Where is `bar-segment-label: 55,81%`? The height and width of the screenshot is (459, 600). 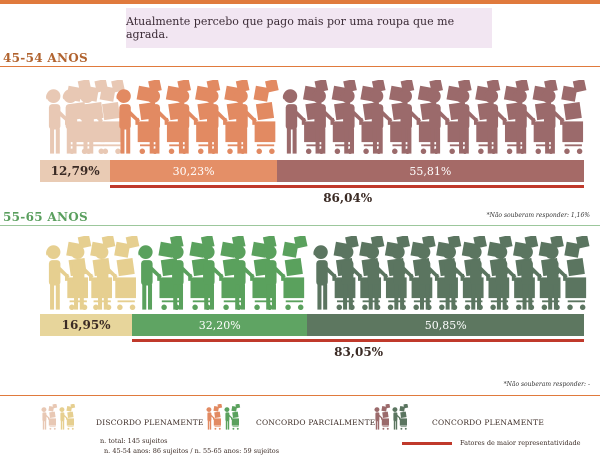
bar-segment-label: 55,81% is located at coordinates (430, 171).